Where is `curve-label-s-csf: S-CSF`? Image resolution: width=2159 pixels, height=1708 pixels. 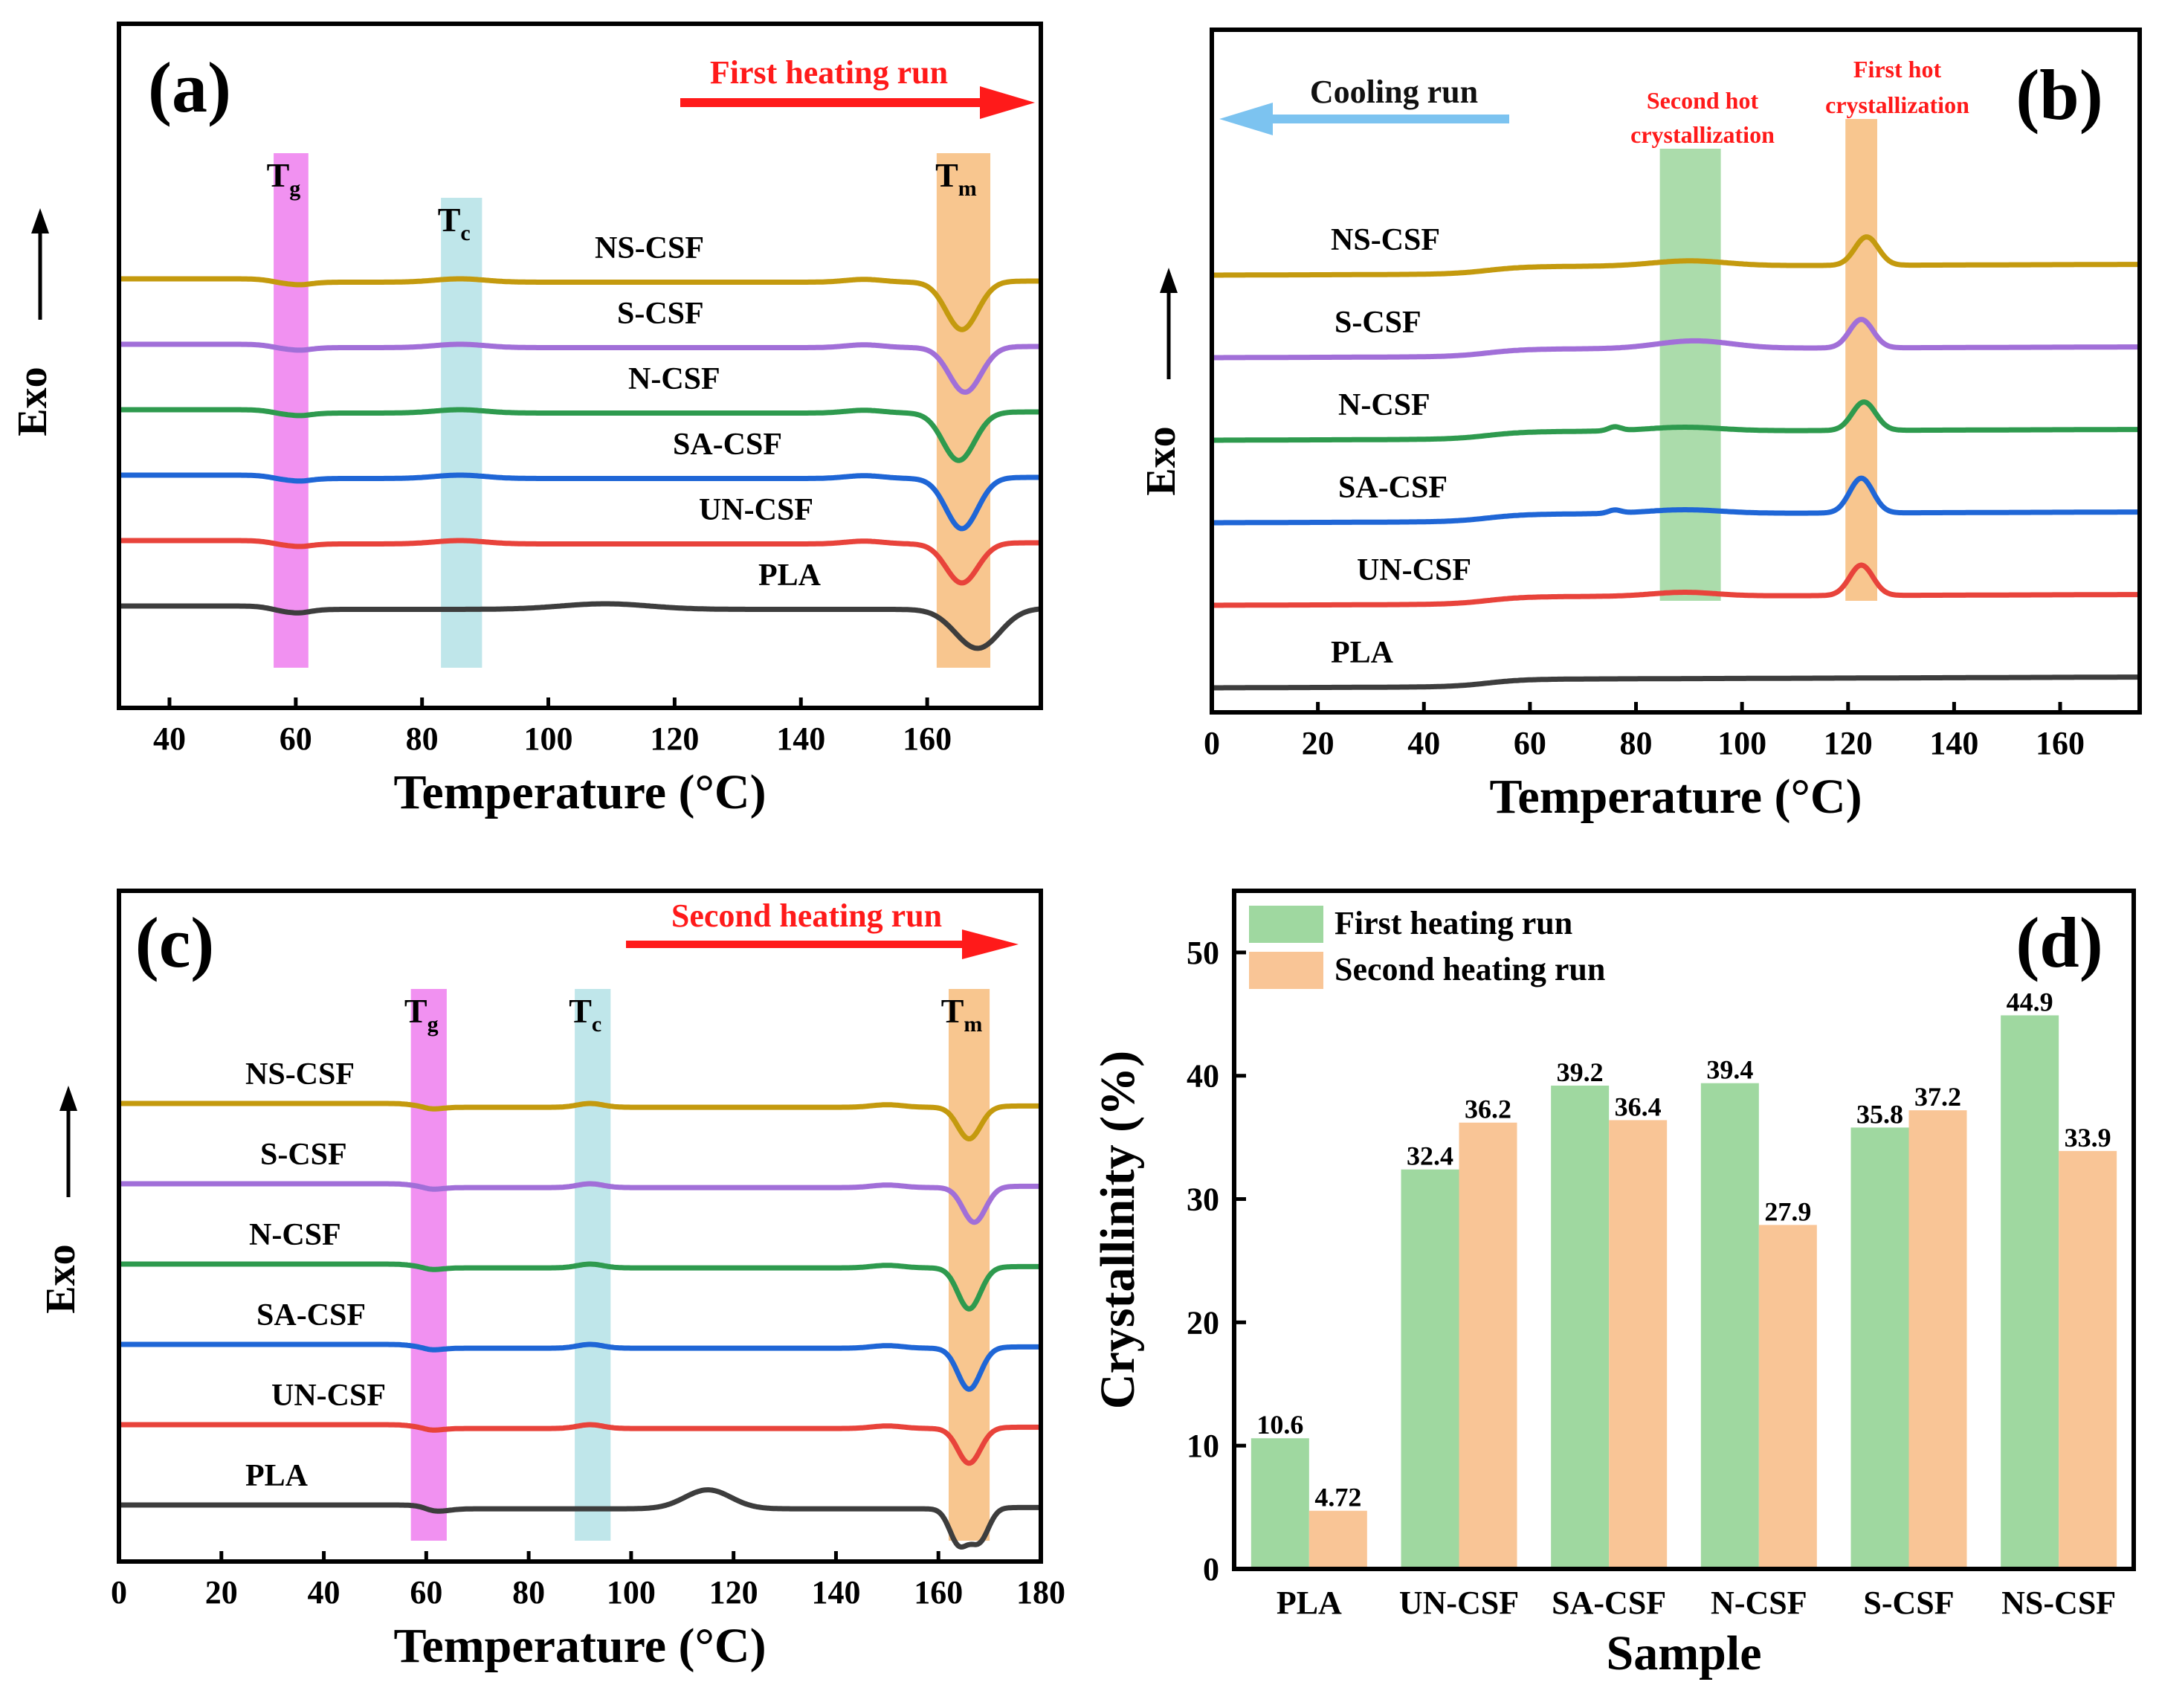
curve-label-s-csf: S-CSF is located at coordinates (1378, 323).